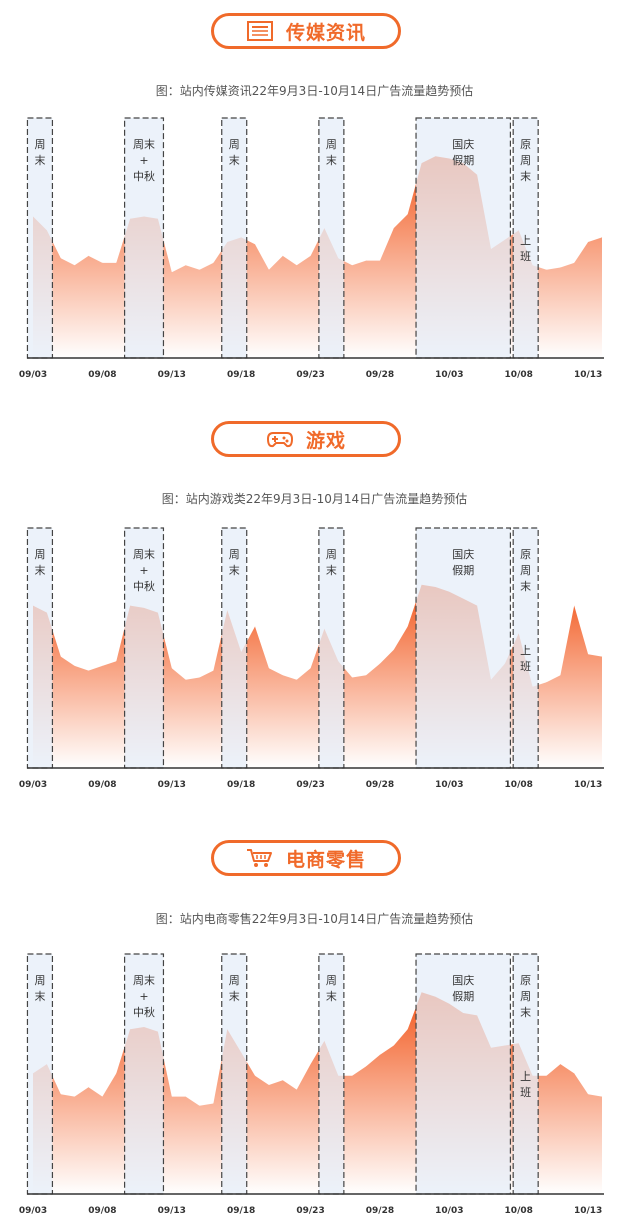 The height and width of the screenshot is (1223, 629). Describe the element at coordinates (259, 858) in the screenshot. I see `shopping-cart-icon` at that location.